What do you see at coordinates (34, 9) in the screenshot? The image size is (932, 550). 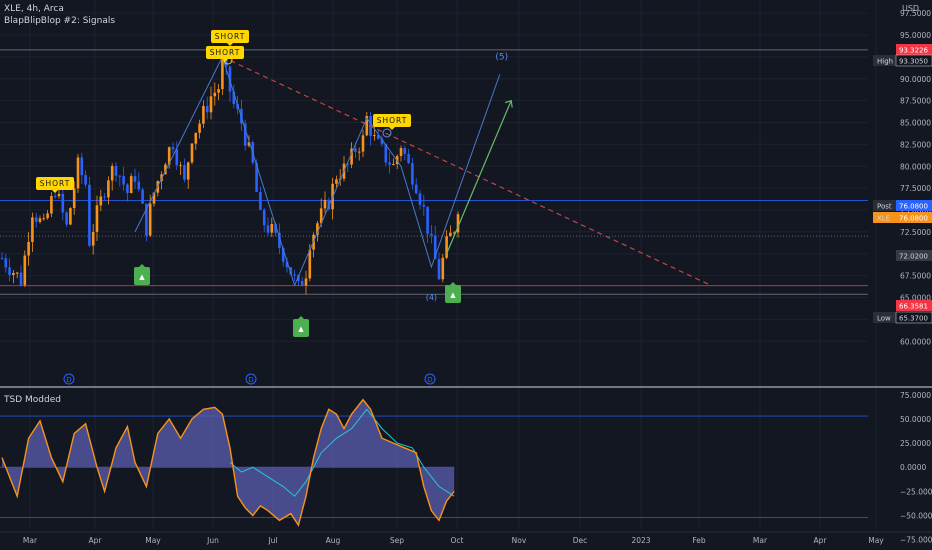 I see `symbol-title: XLE, 4h, Arca` at bounding box center [34, 9].